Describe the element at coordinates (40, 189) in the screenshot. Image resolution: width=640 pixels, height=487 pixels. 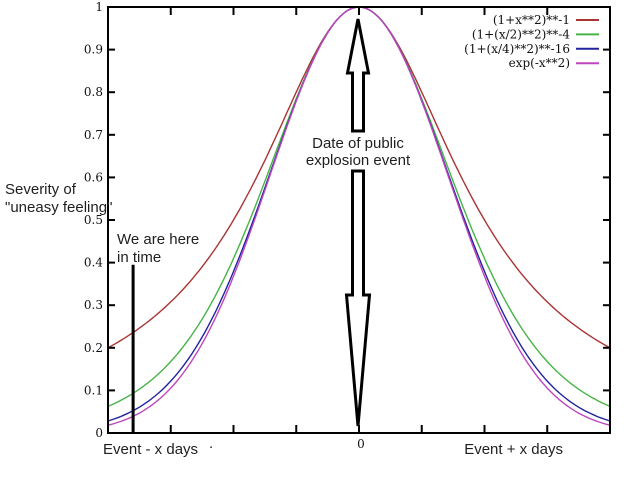
I see `y-axis-annotation-line1: Severity of` at that location.